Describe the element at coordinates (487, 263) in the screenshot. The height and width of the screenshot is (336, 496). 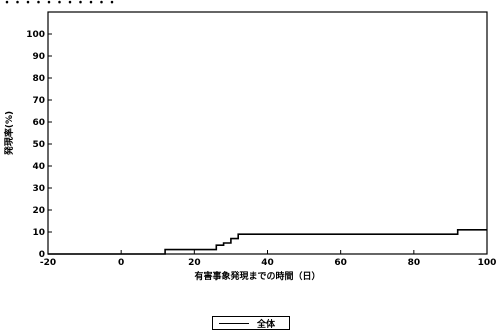
I see `x-tick-label: 100` at that location.